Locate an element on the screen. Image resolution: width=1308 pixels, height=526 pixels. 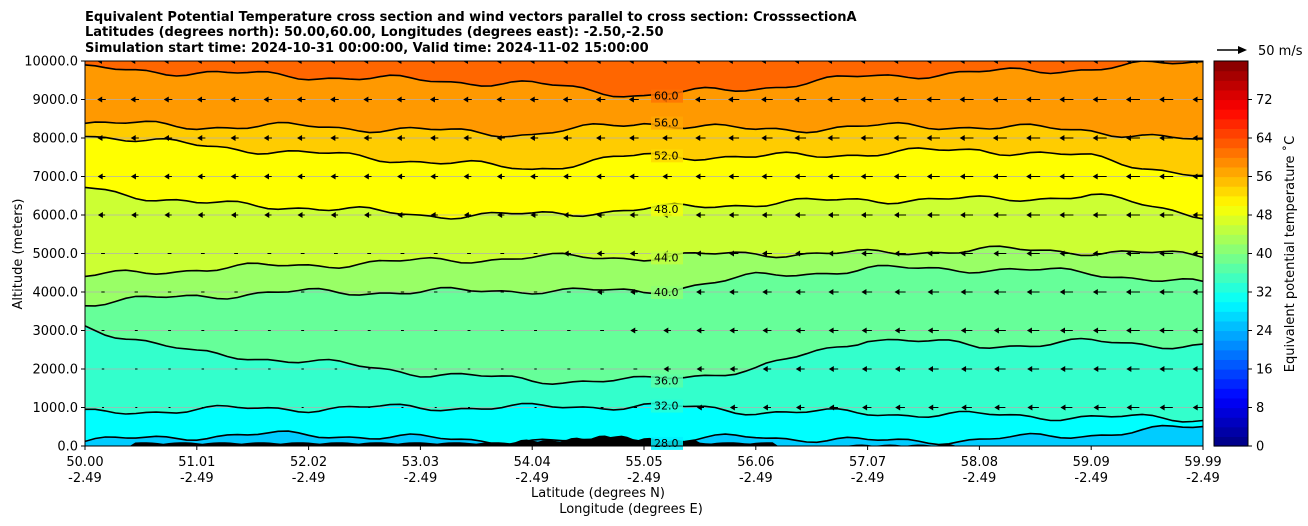
colorbar-tick-label: 48 is located at coordinates (1264, 216).